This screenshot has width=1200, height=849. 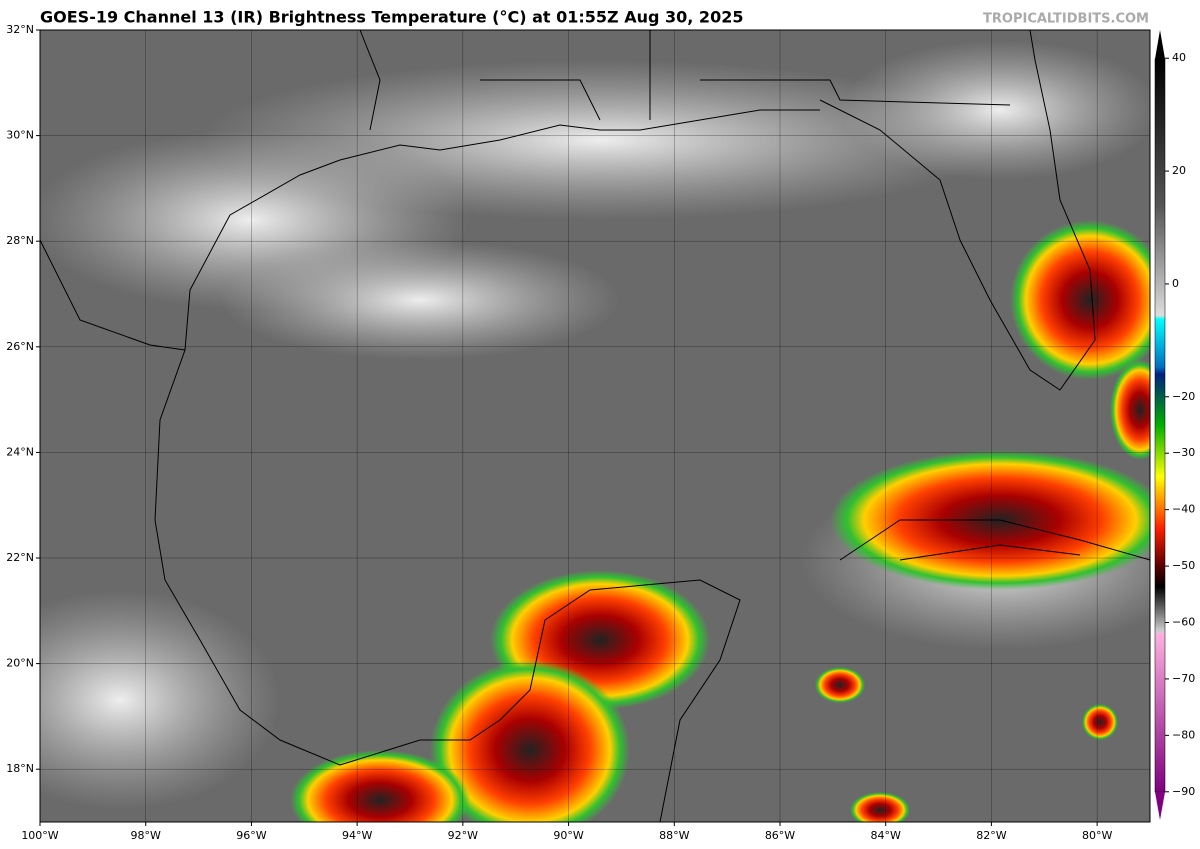 I want to click on lon-label: 88°W, so click(x=674, y=835).